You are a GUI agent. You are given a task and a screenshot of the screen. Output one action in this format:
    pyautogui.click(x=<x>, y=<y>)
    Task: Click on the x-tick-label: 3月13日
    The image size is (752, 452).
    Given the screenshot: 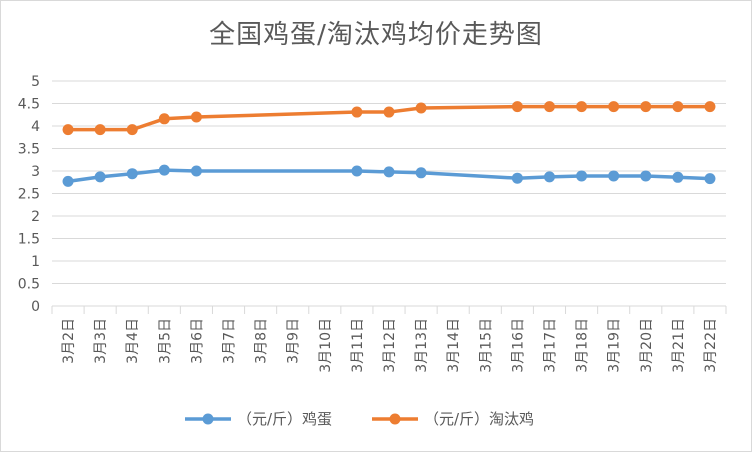 What is the action you would take?
    pyautogui.click(x=422, y=345)
    